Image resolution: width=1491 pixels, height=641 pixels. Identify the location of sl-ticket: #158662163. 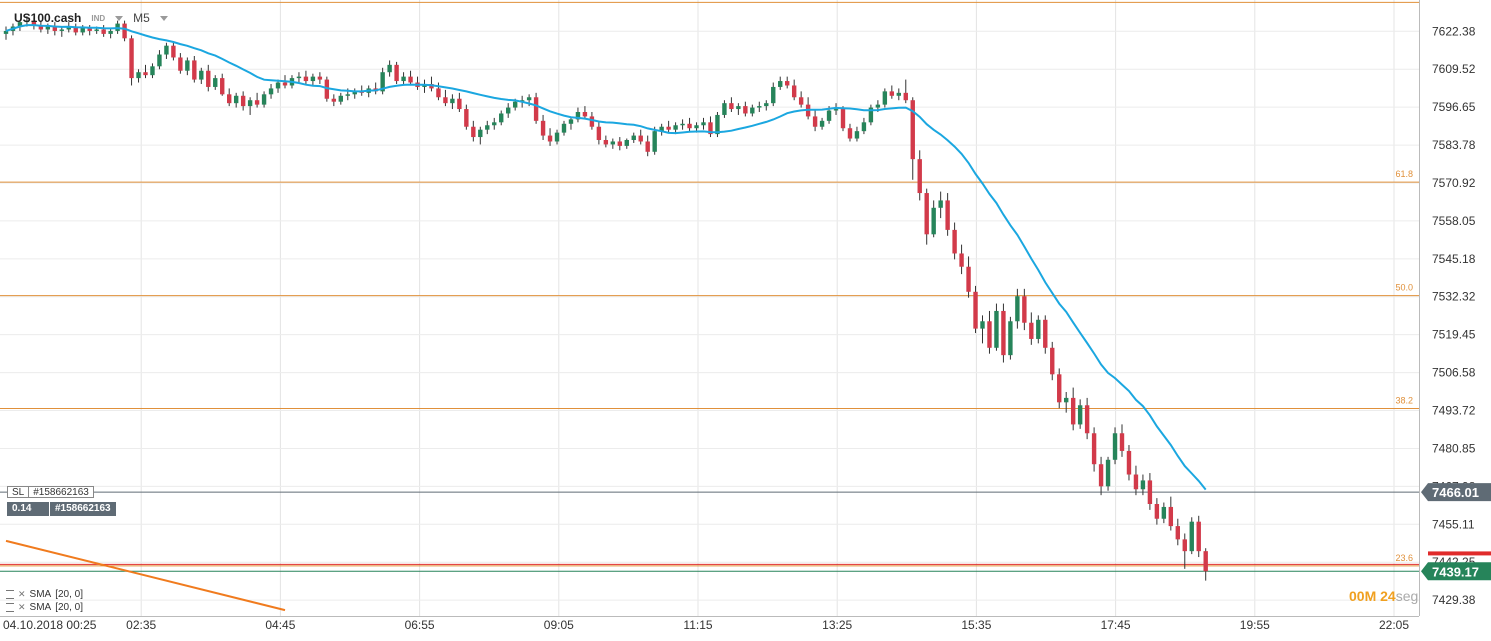
(61, 492).